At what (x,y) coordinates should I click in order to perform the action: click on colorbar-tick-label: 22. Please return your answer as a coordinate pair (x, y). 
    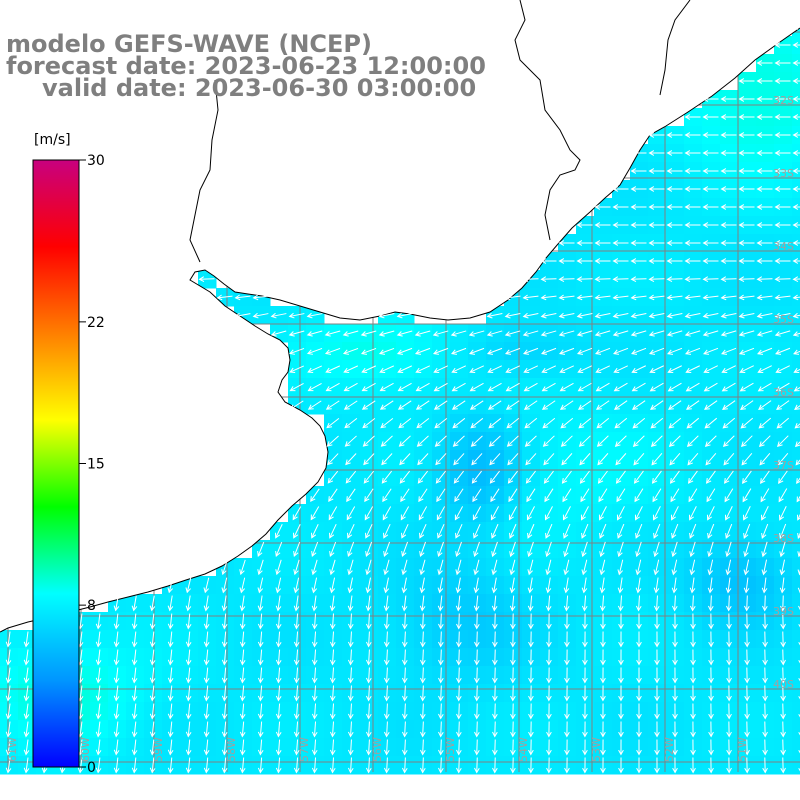
    Looking at the image, I should click on (96, 323).